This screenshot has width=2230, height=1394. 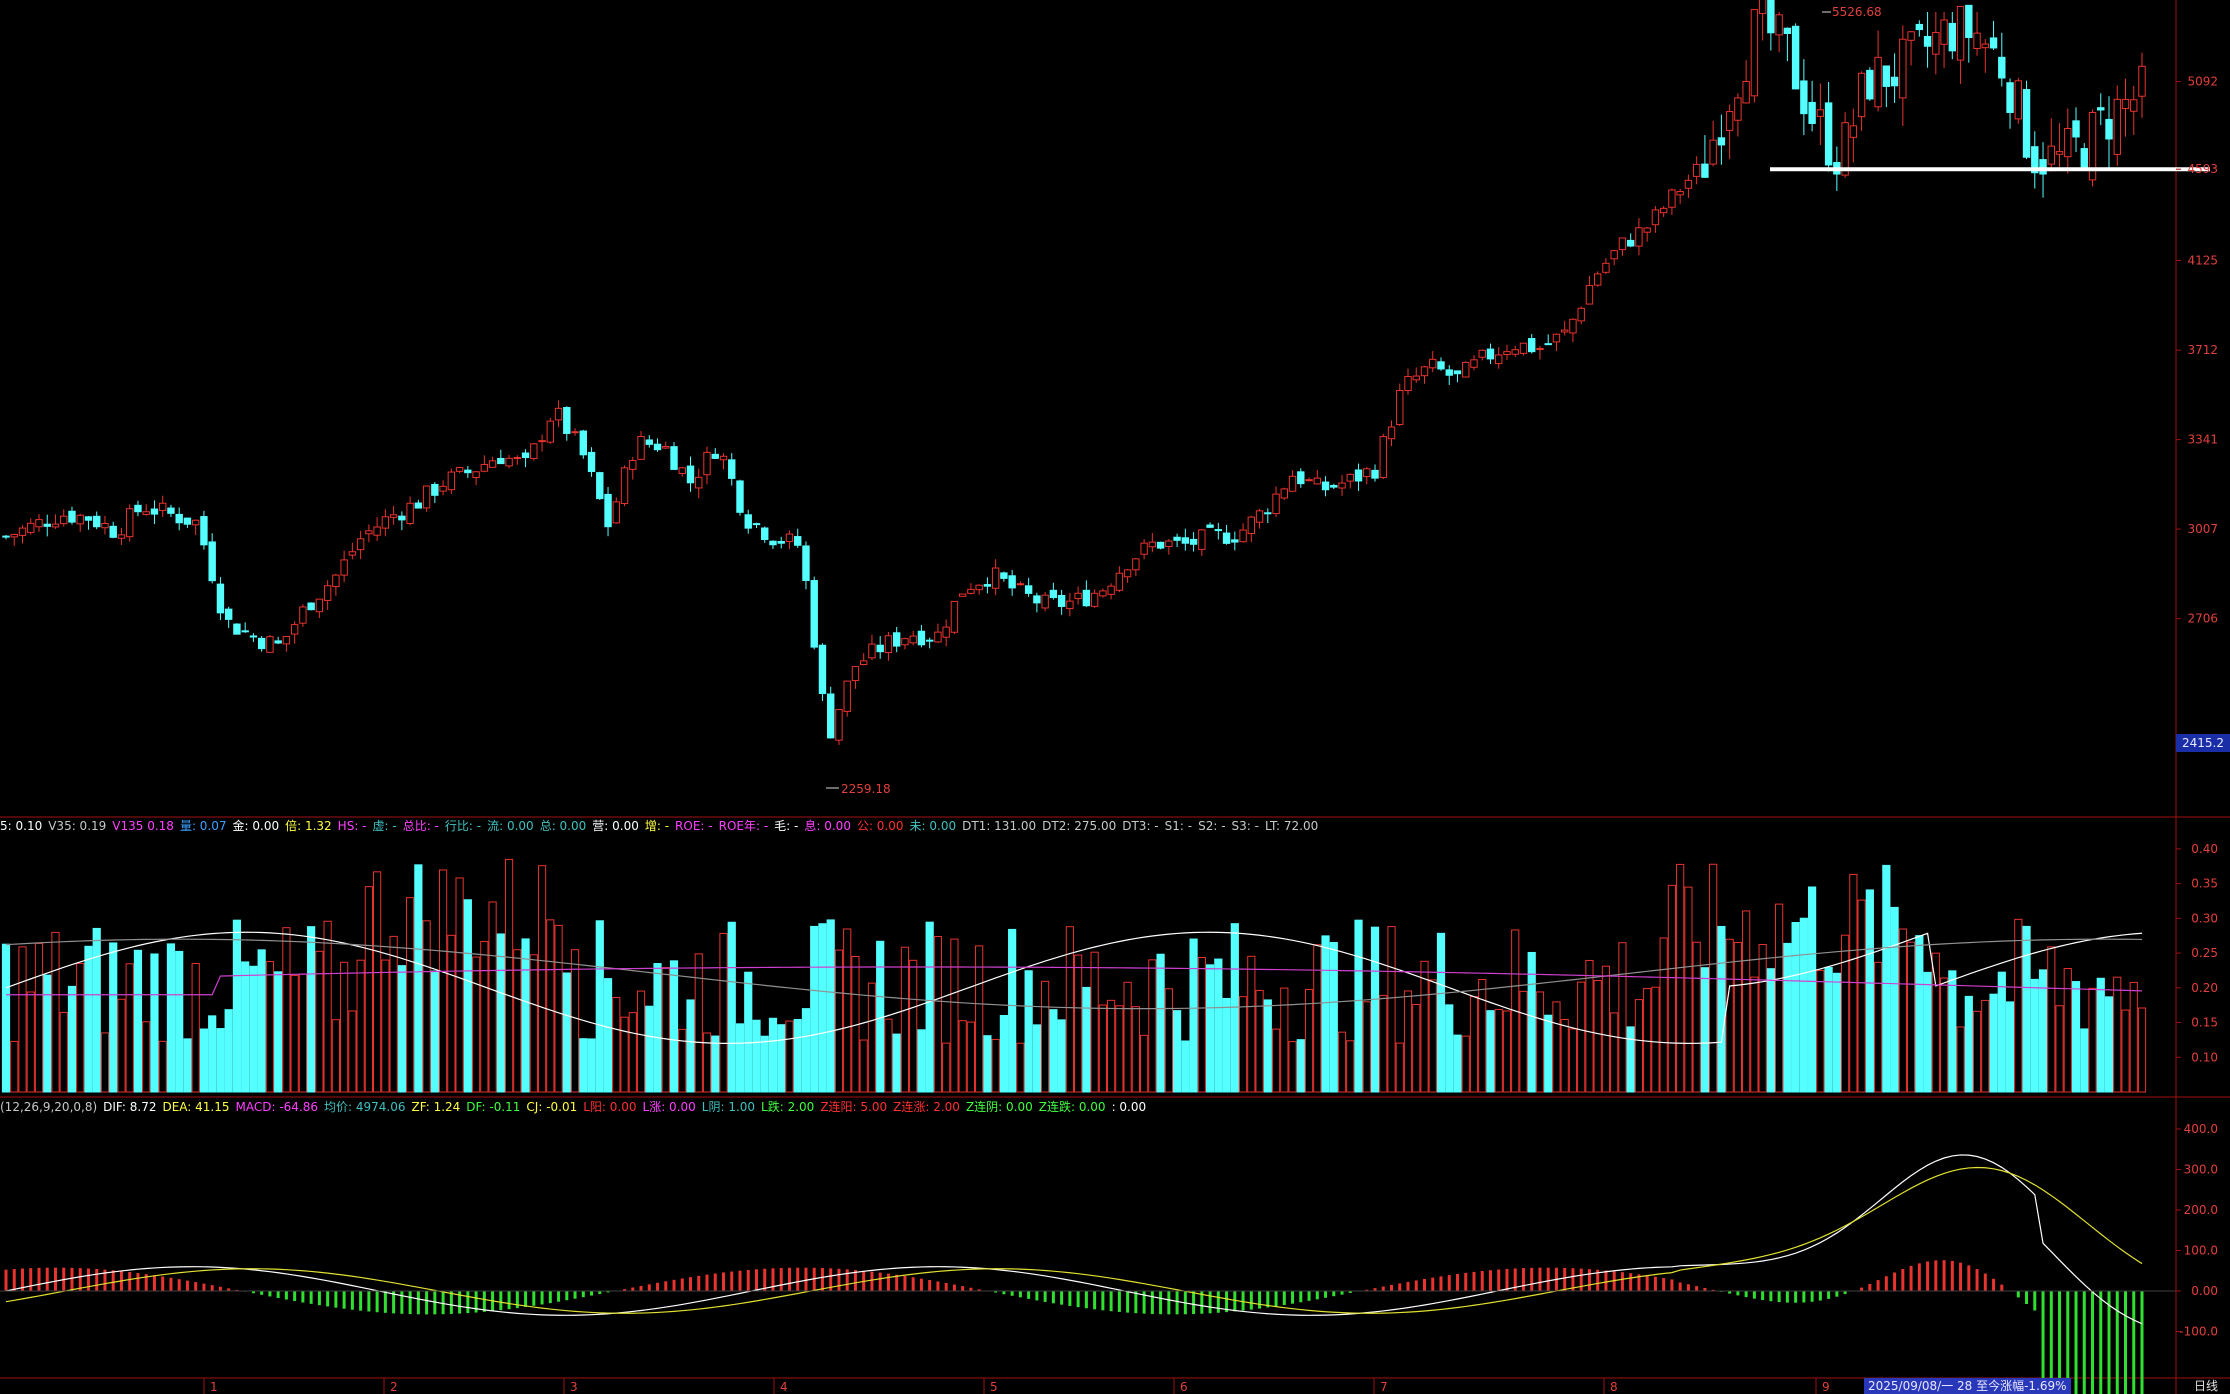 I want to click on vol-readout-20: DT1: 131.00, so click(x=999, y=826).